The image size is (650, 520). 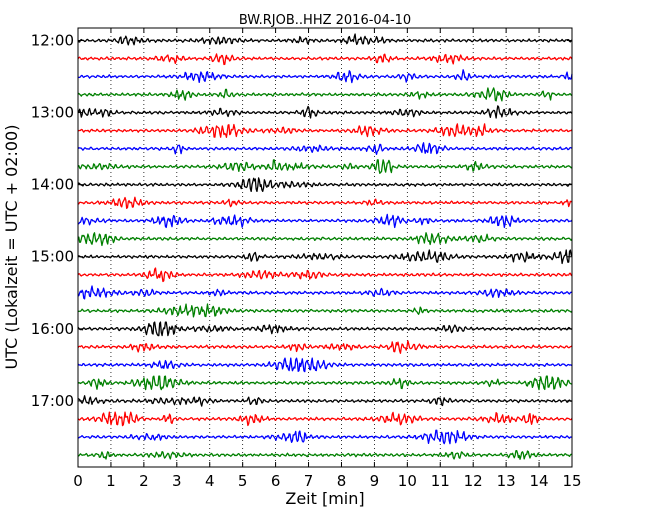 I want to click on y-tick-label: 12:00, so click(x=52, y=41).